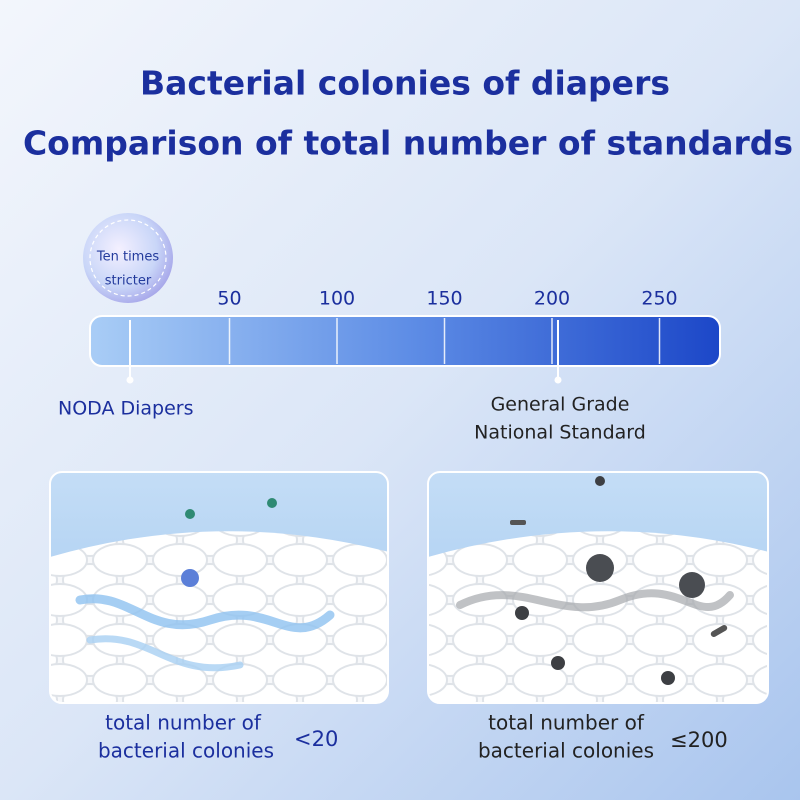  Describe the element at coordinates (699, 740) in the screenshot. I see `caption-limit: ≤200` at that location.